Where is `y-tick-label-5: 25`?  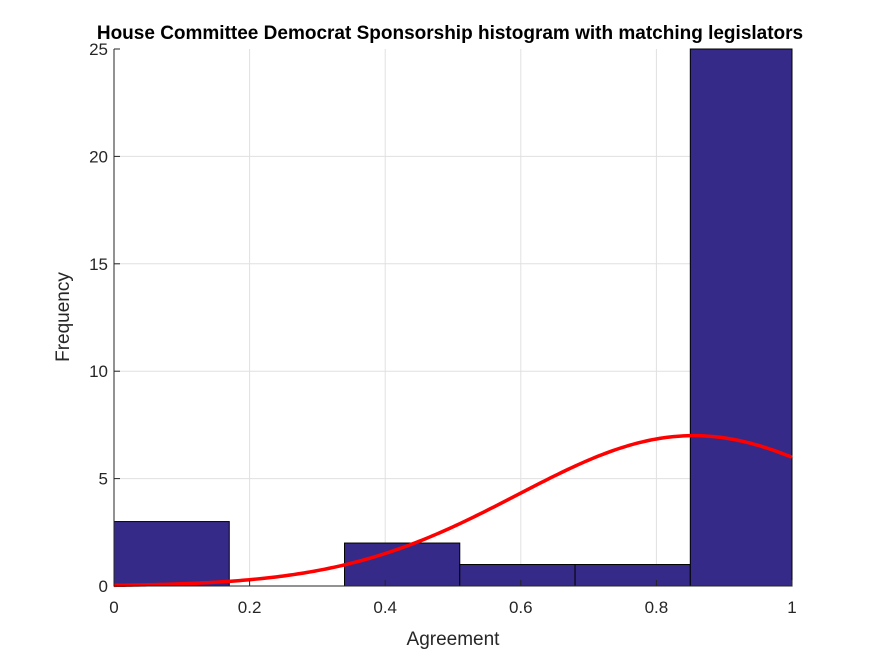 y-tick-label-5: 25 is located at coordinates (98, 49).